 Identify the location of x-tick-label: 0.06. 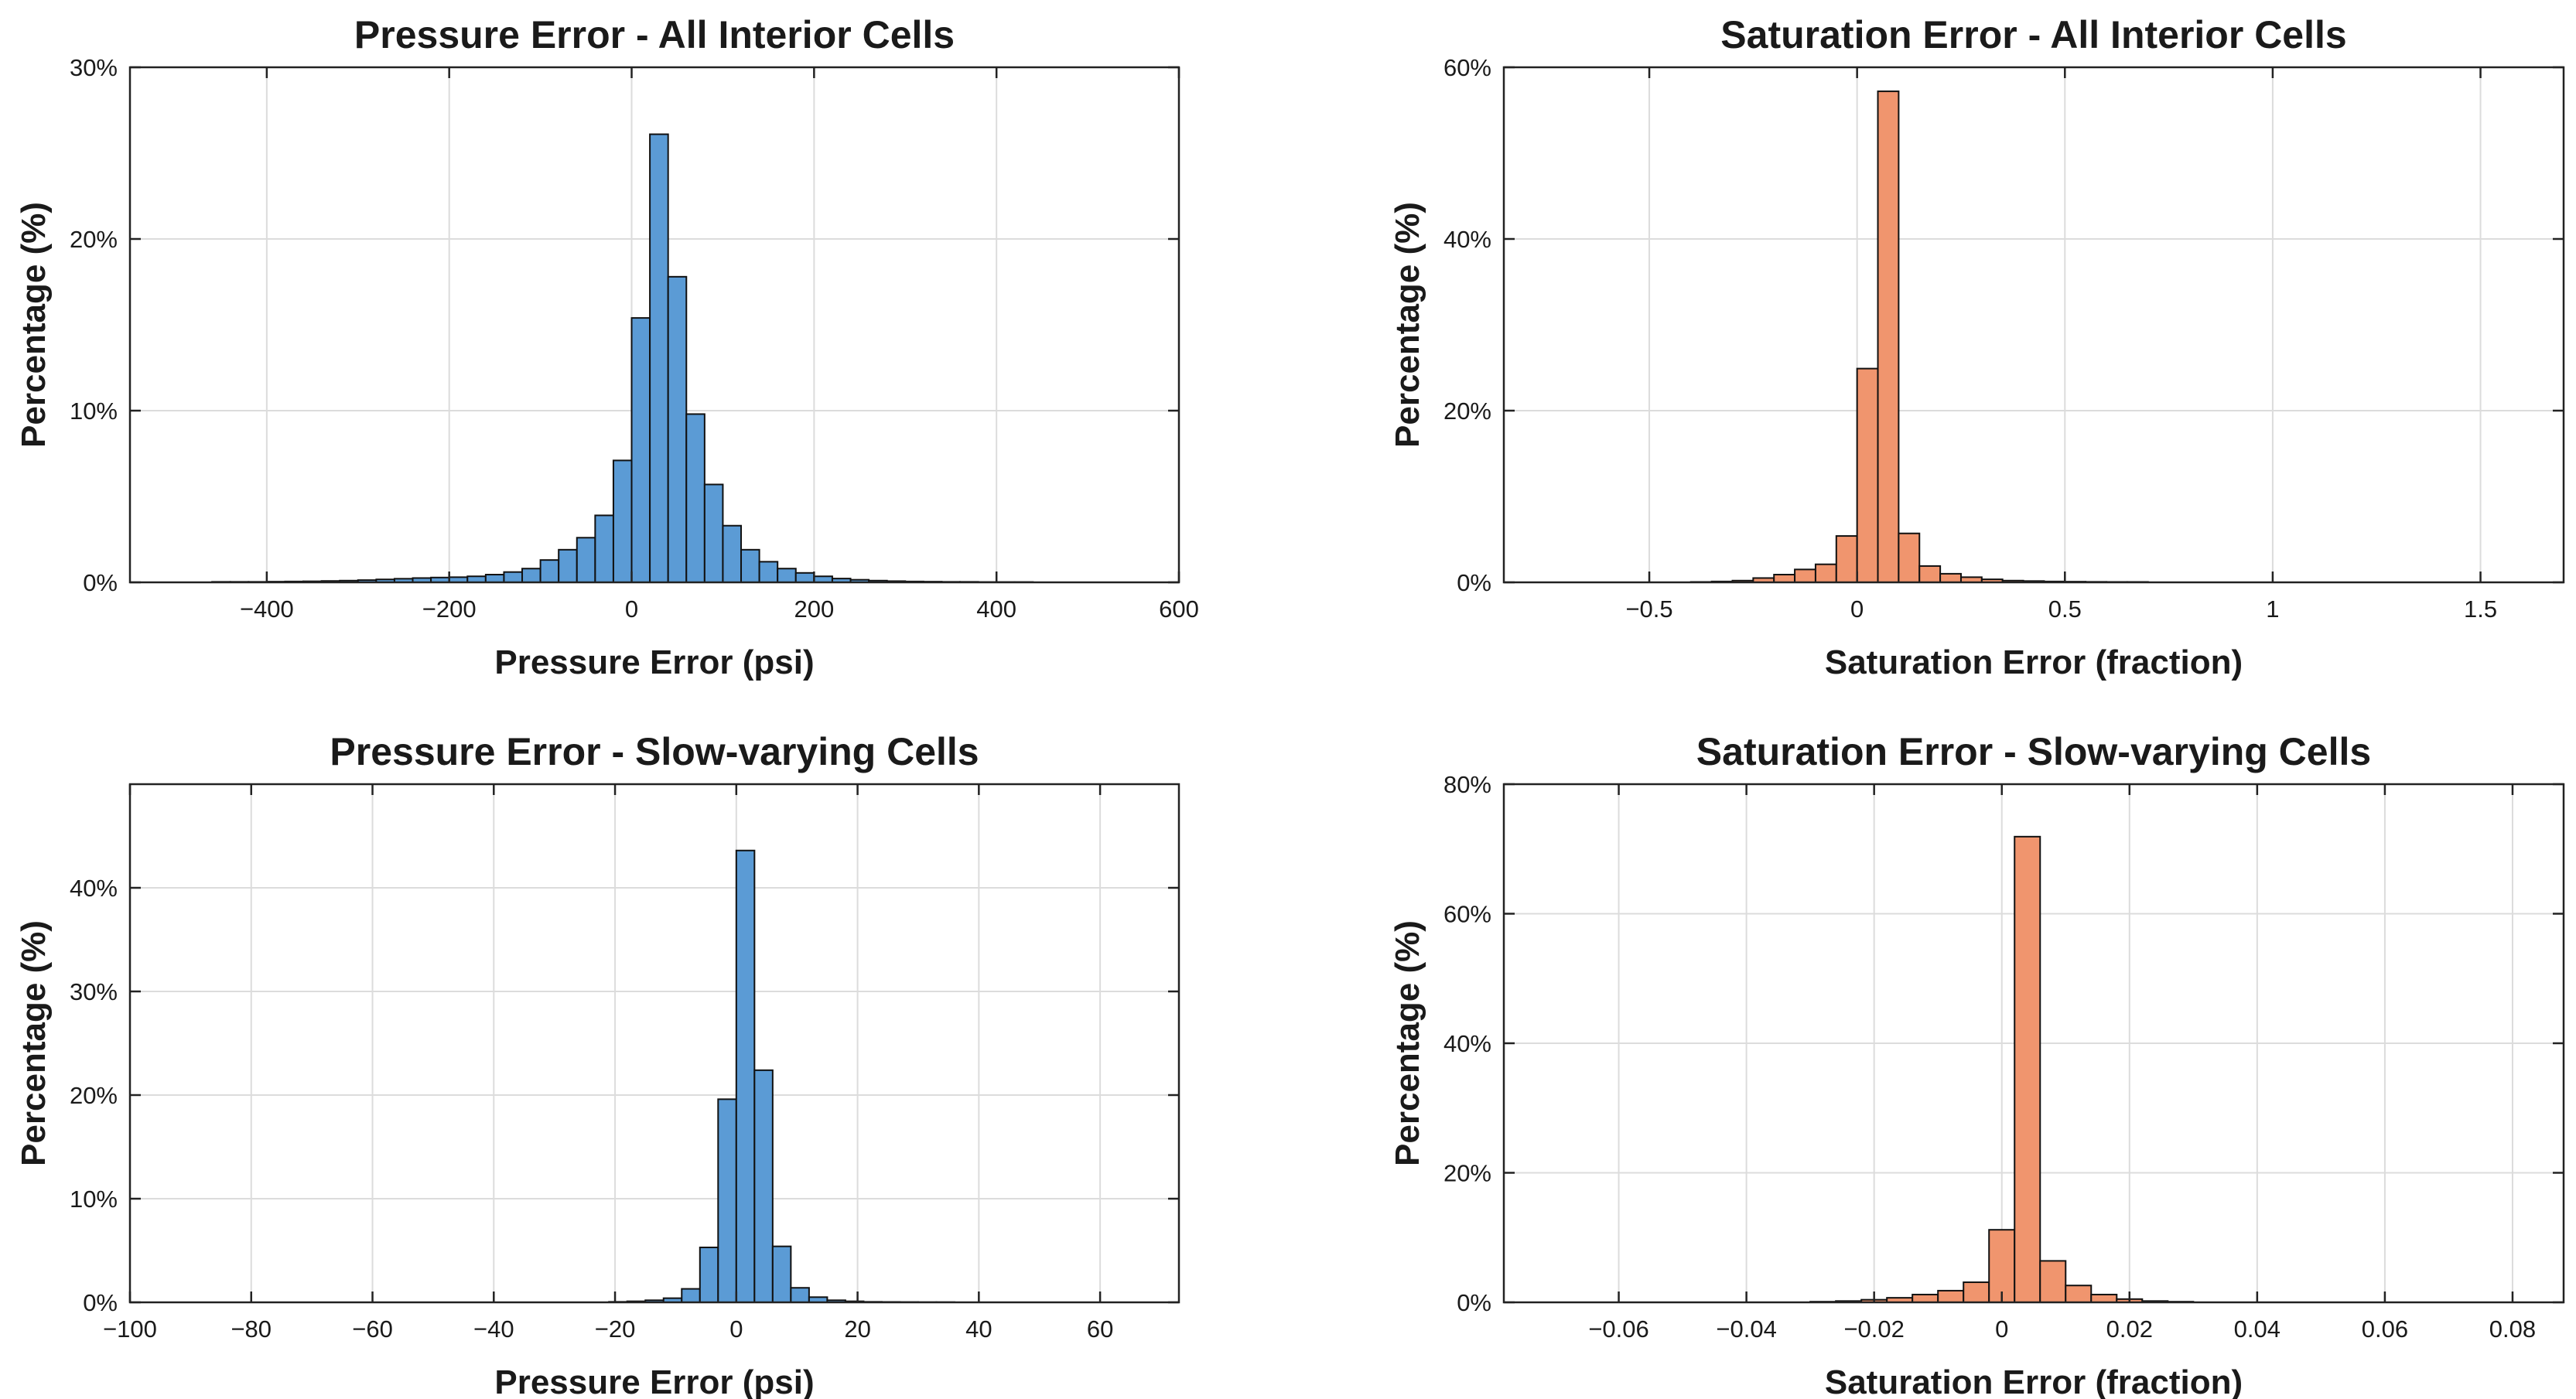
(2385, 1329).